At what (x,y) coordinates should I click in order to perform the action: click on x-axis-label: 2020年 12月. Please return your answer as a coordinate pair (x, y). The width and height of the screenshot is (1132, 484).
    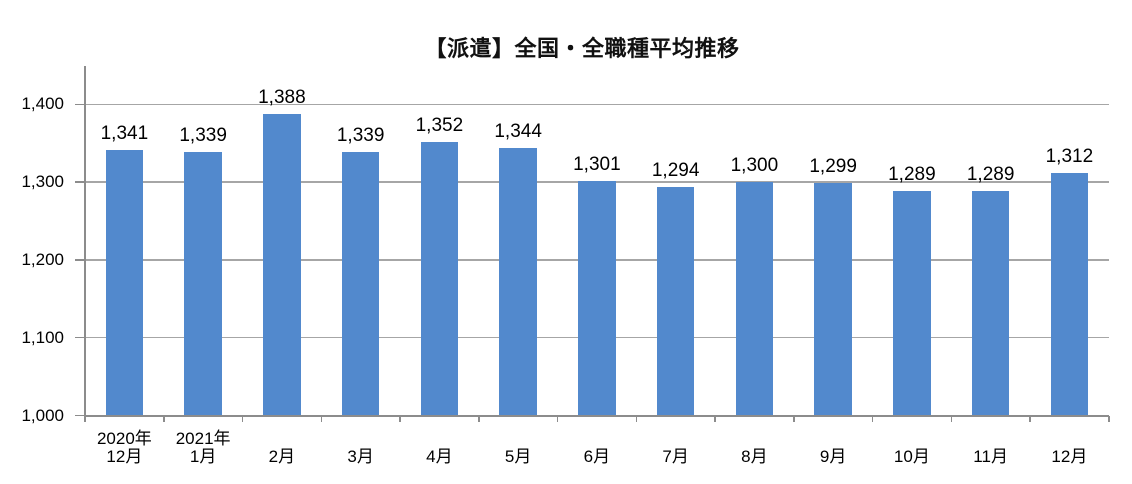
    Looking at the image, I should click on (124, 447).